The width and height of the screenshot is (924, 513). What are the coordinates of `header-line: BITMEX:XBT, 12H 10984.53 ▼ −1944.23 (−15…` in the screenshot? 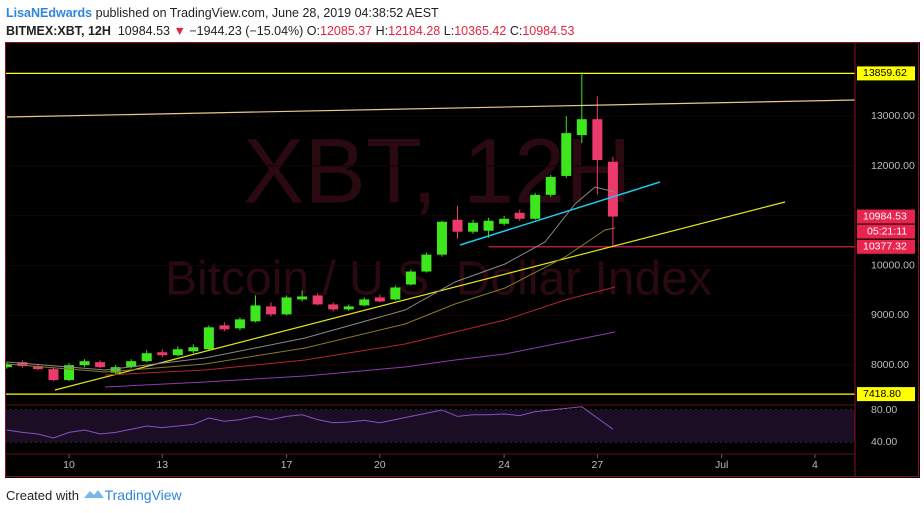 It's located at (290, 31).